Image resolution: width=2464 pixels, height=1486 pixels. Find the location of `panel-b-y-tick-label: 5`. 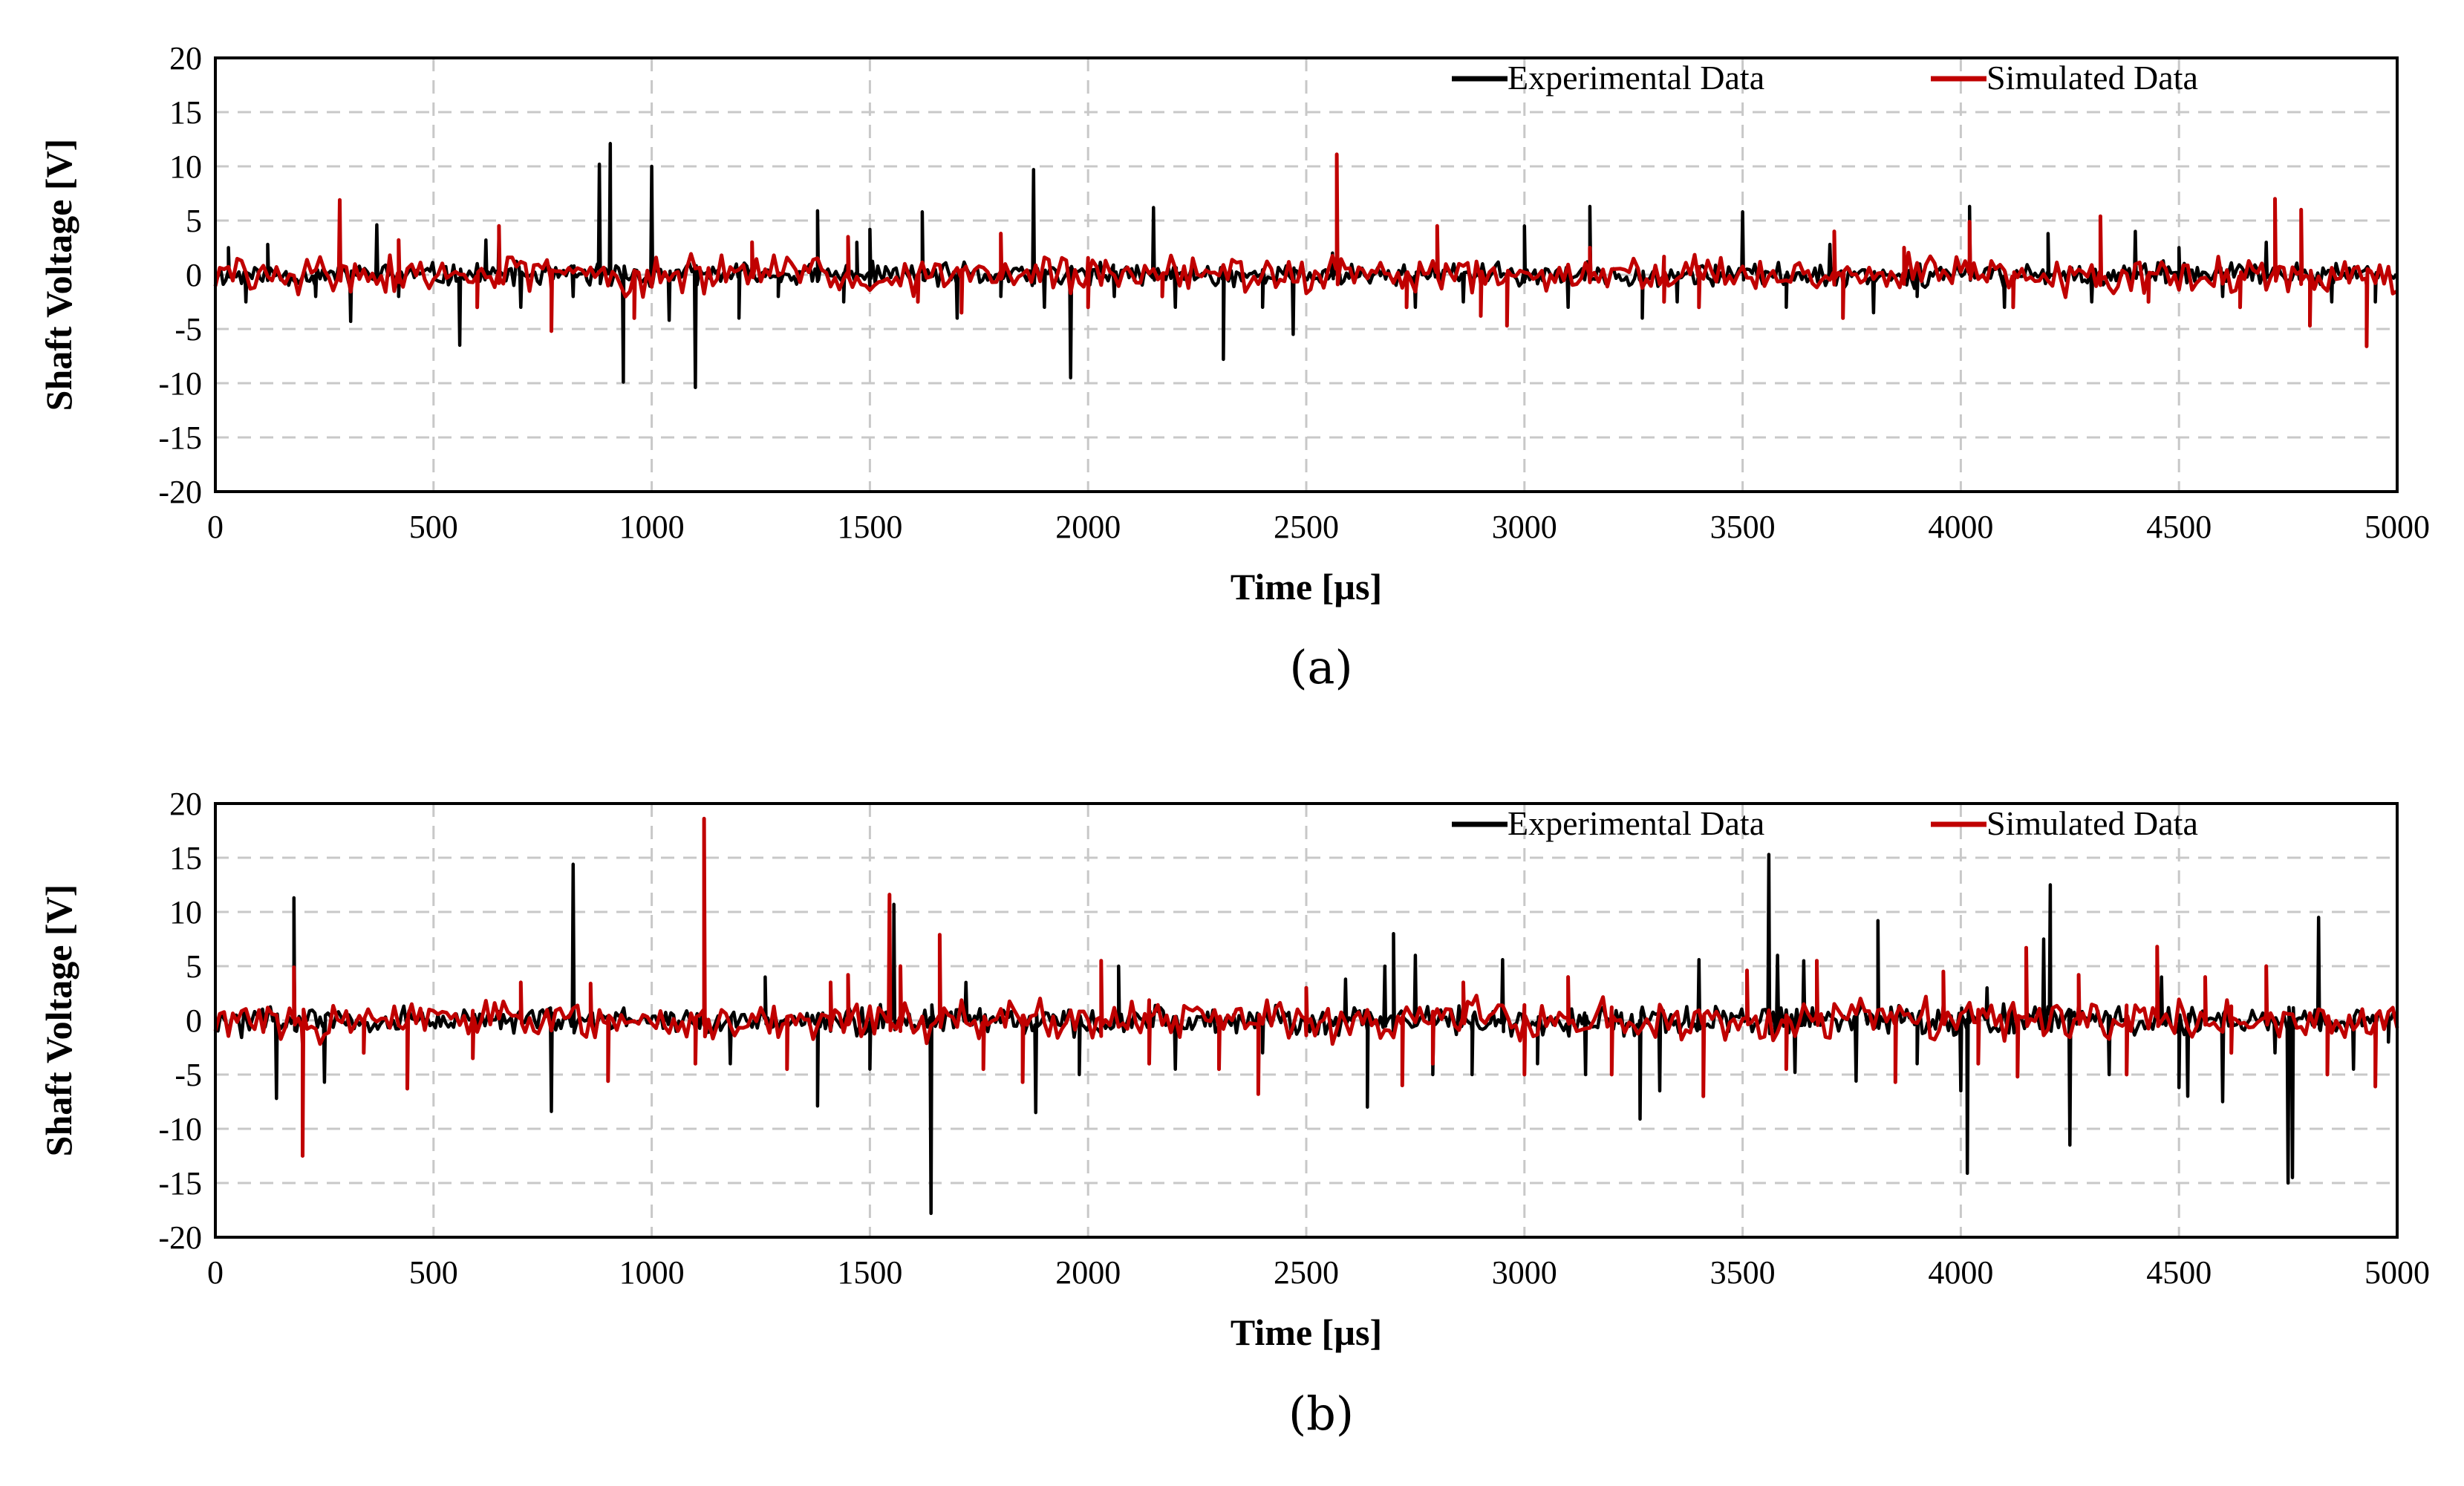

panel-b-y-tick-label: 5 is located at coordinates (194, 967).